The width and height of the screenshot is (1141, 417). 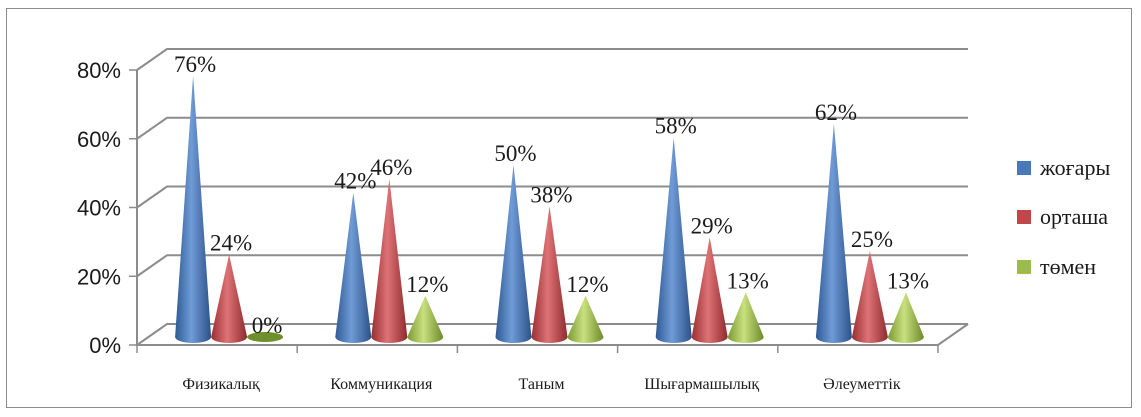 I want to click on legend-label: орташа, so click(x=1074, y=216).